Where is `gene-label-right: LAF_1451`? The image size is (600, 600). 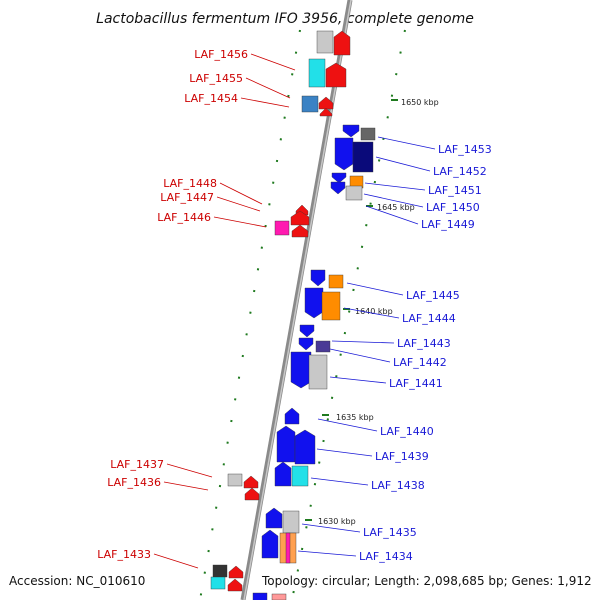 gene-label-right: LAF_1451 is located at coordinates (455, 190).